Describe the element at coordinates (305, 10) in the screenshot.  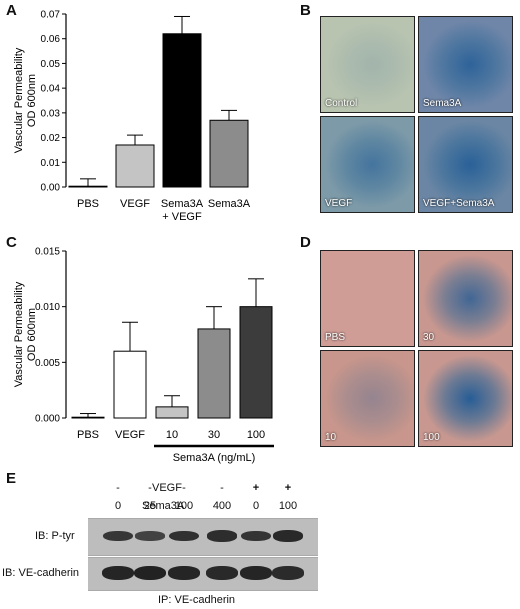
I see `panel-letter-b: B` at that location.